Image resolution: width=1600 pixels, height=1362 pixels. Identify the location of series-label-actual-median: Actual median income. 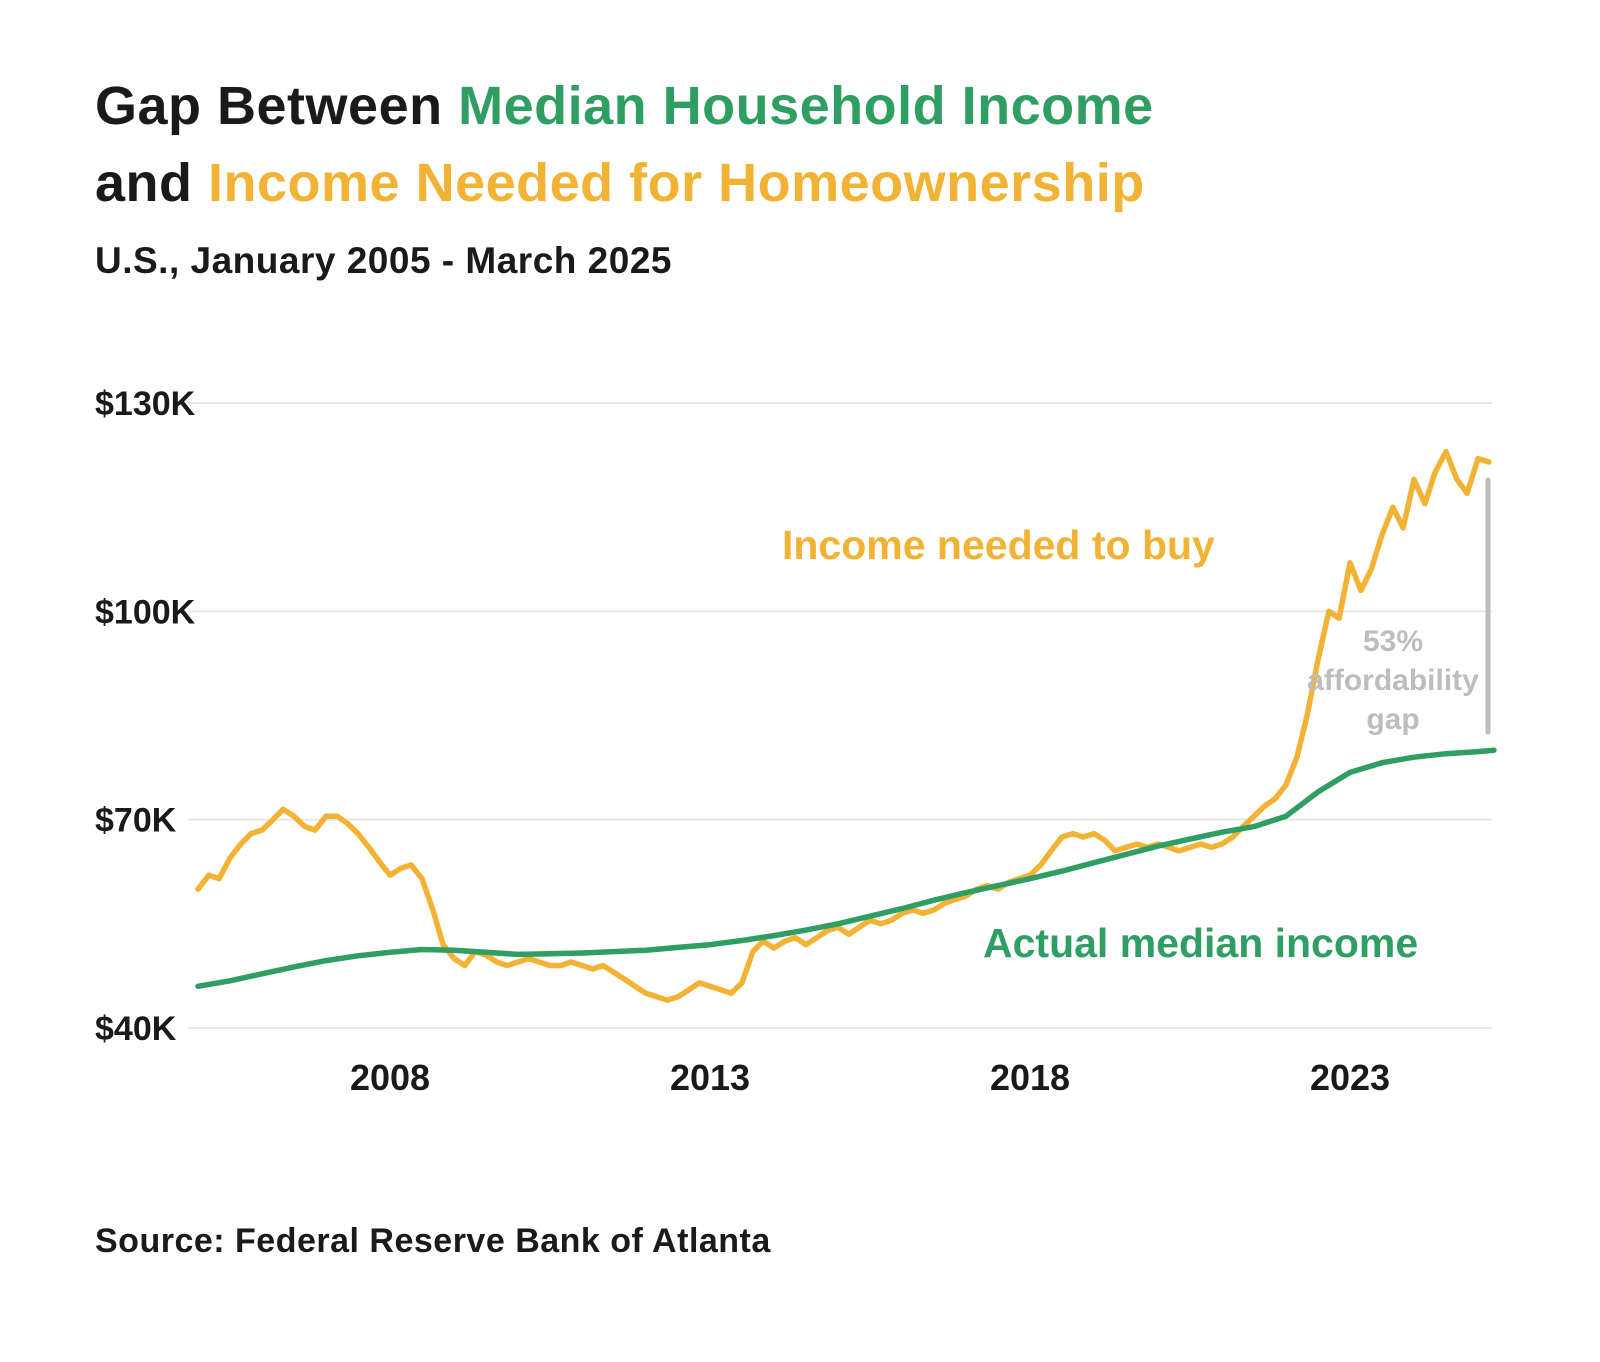
(1201, 943).